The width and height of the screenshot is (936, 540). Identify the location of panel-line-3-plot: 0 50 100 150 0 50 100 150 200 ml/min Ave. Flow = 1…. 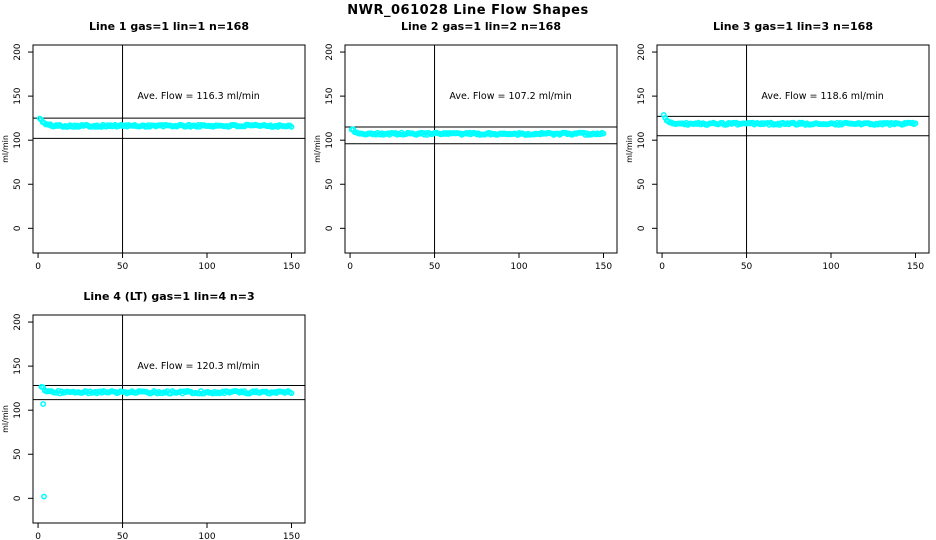
(777, 156).